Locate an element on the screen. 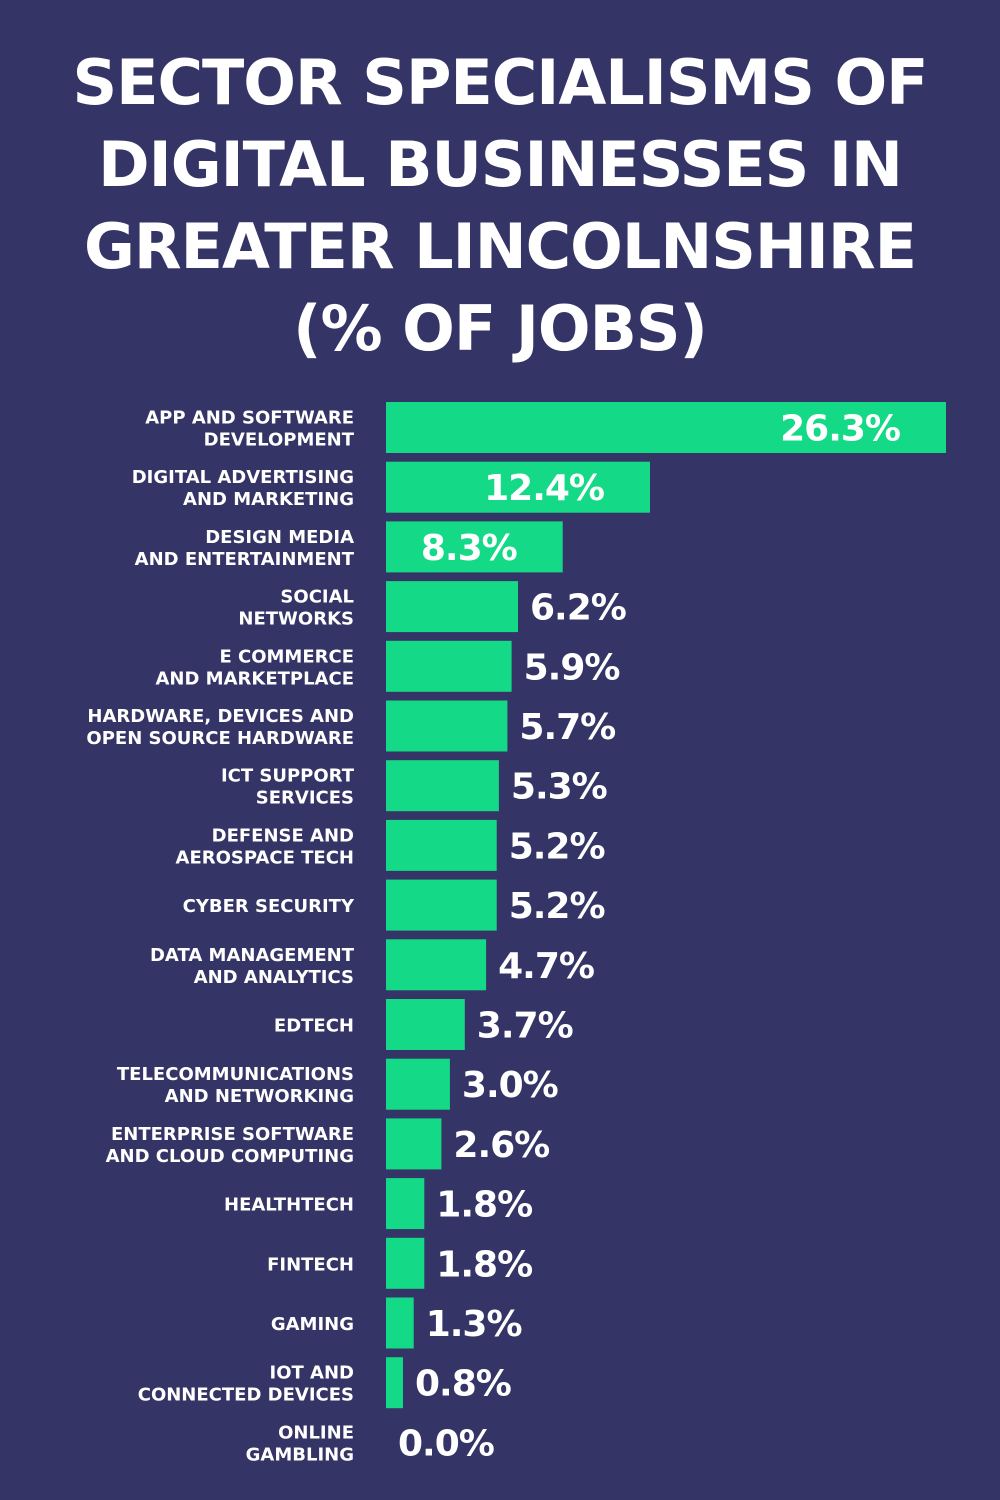 The image size is (1000, 1500). data-label: 5.7% is located at coordinates (567, 727).